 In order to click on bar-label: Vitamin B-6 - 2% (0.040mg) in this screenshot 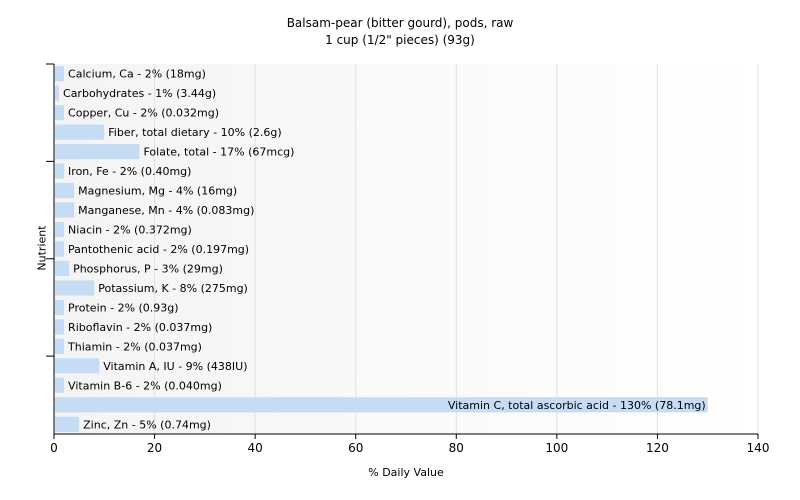, I will do `click(145, 385)`.